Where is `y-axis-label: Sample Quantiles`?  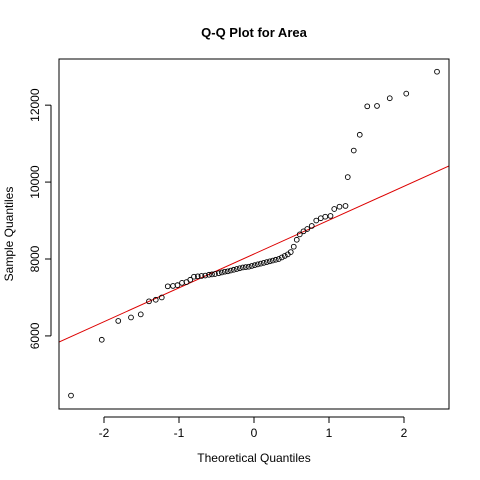 y-axis-label: Sample Quantiles is located at coordinates (9, 234).